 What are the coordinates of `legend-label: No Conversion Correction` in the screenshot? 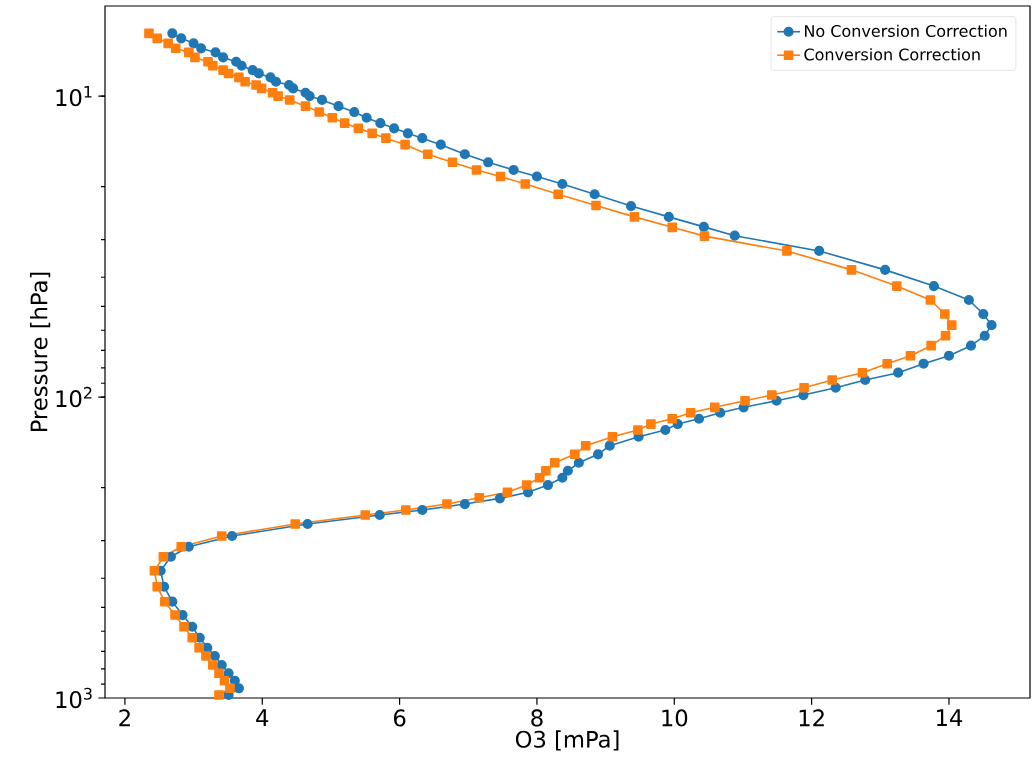 It's located at (906, 31).